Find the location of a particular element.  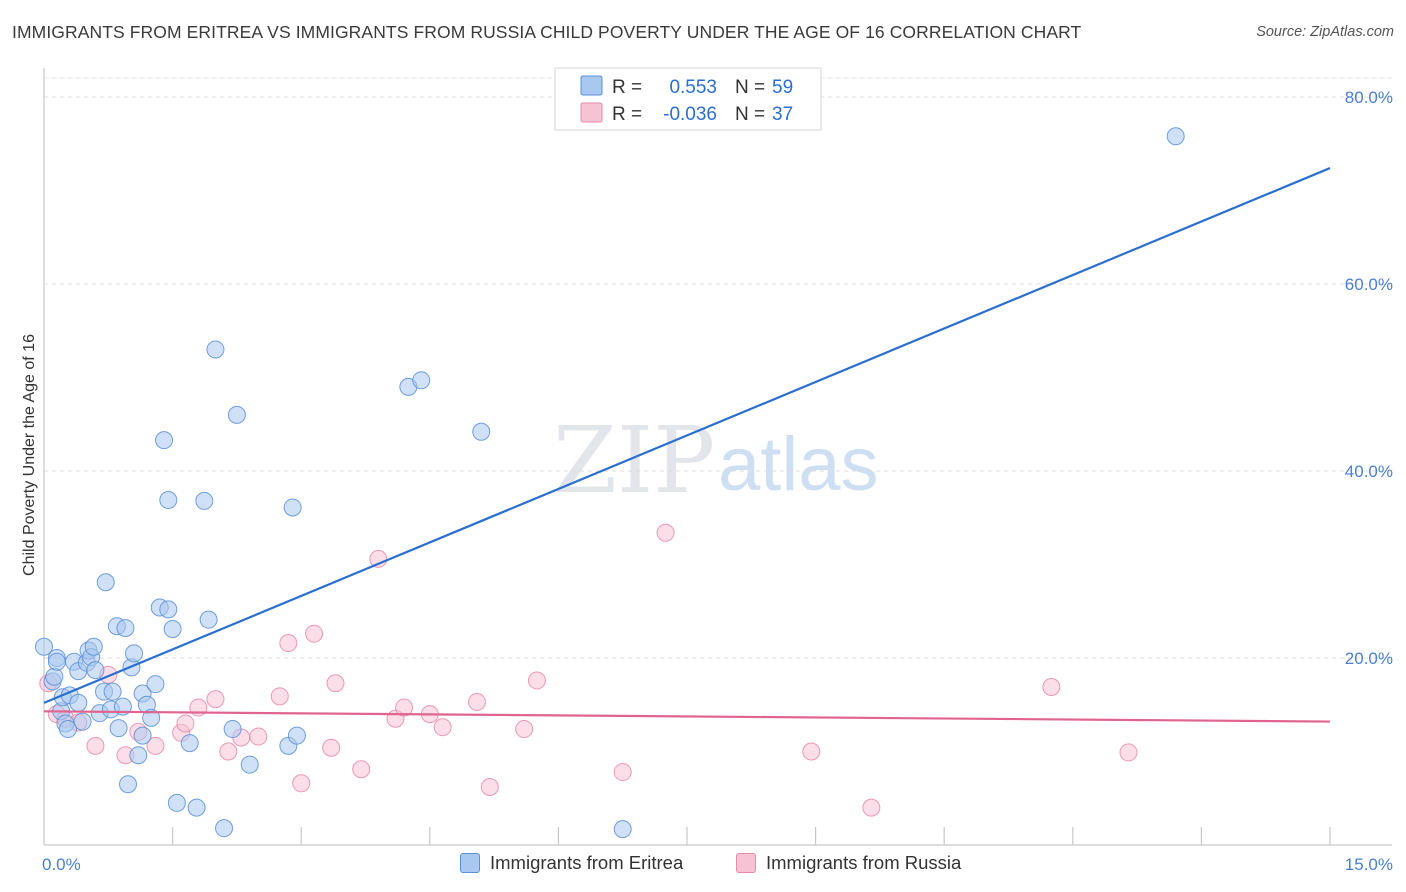

legend-r-value-eritrea: 0.553 is located at coordinates (693, 87).